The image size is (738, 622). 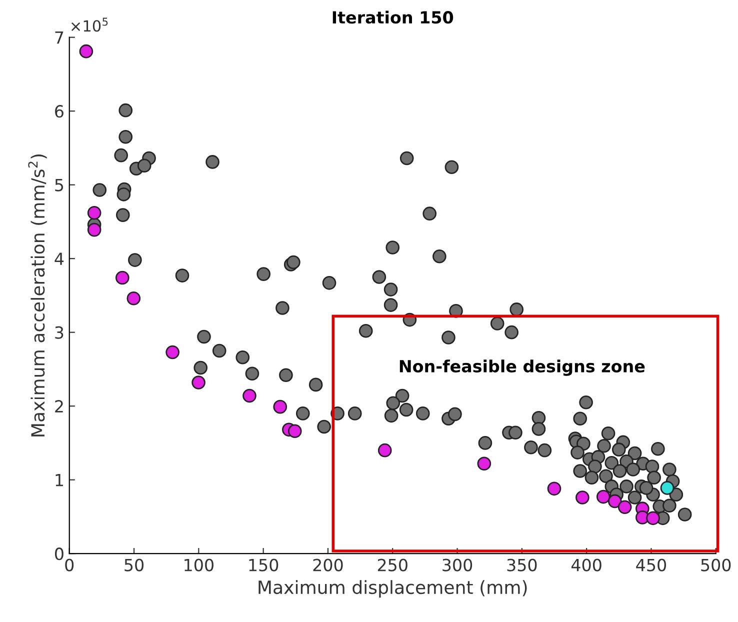 What do you see at coordinates (522, 368) in the screenshot?
I see `annotation: Non-feasible designs zone` at bounding box center [522, 368].